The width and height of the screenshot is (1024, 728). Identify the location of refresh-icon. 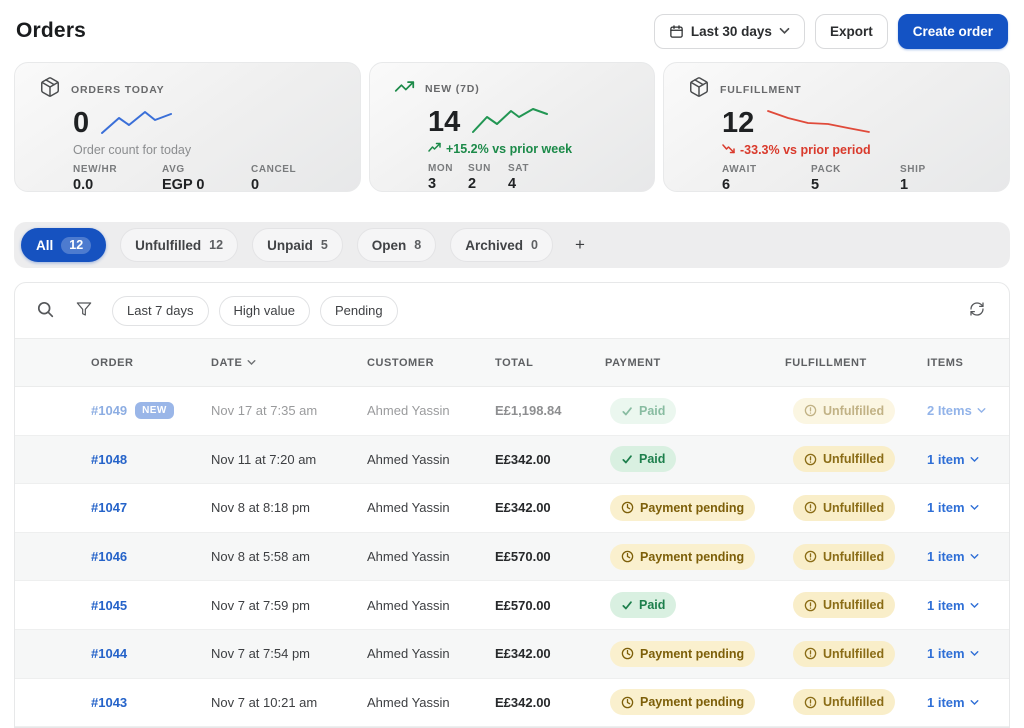
(977, 310).